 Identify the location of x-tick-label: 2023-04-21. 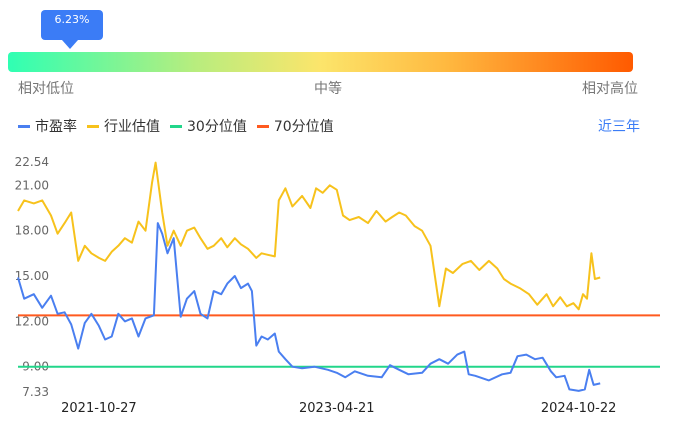
(337, 408).